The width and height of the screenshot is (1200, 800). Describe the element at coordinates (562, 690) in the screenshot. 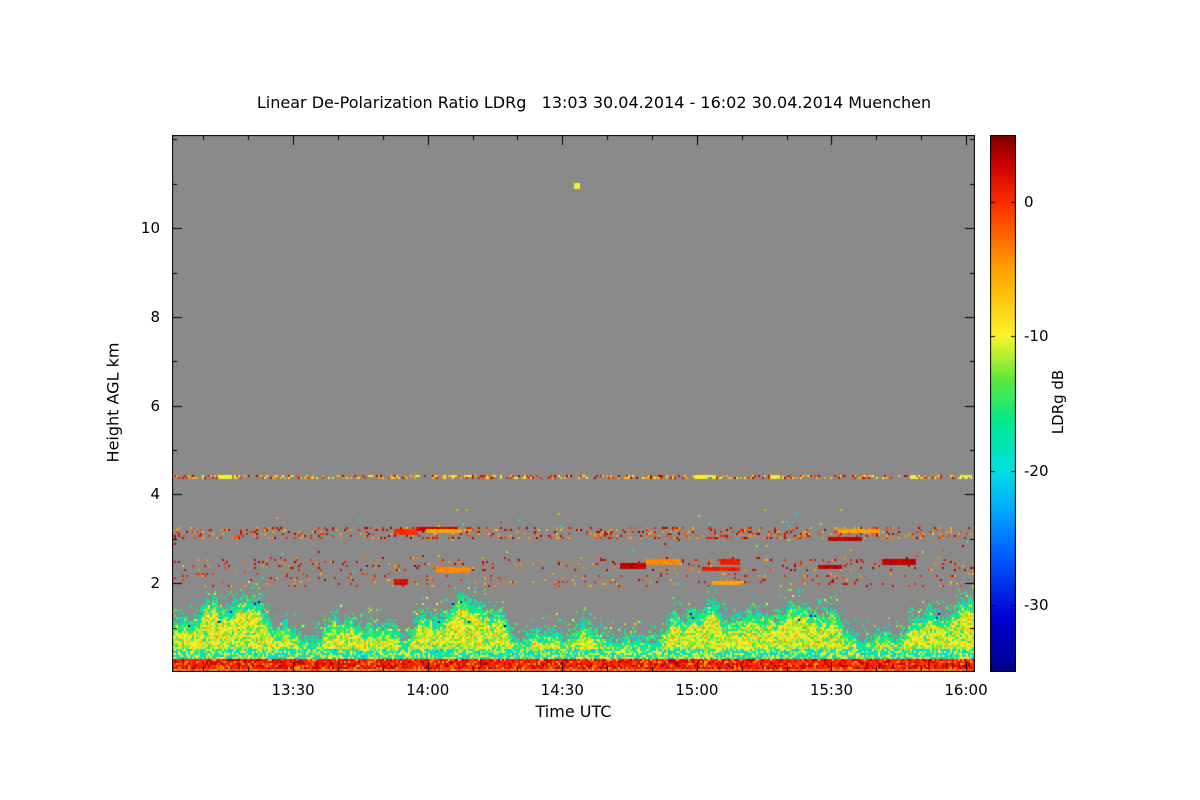

I see `x-tick-label: 14:30` at that location.